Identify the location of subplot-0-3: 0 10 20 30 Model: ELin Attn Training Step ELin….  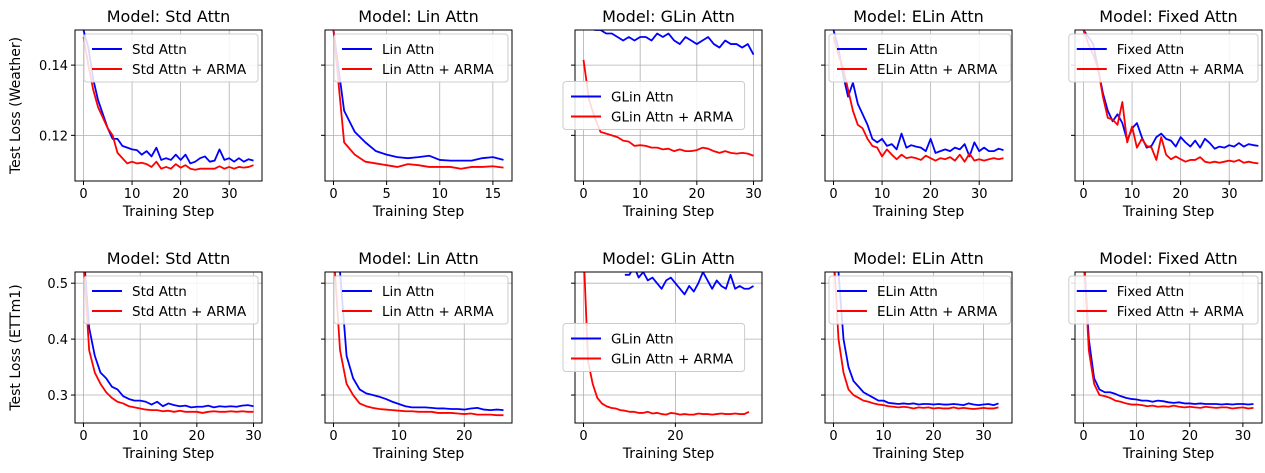
(917, 113).